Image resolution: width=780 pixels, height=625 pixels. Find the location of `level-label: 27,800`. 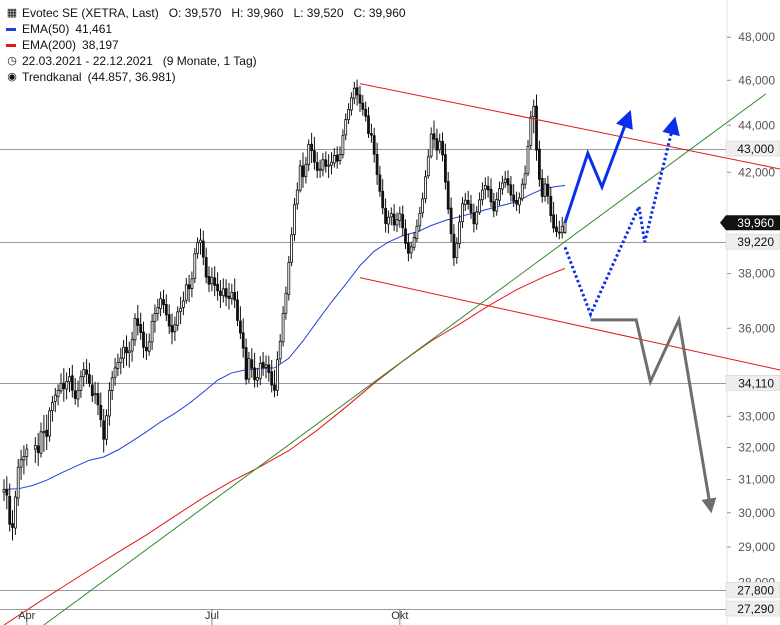

level-label: 27,800 is located at coordinates (755, 590).